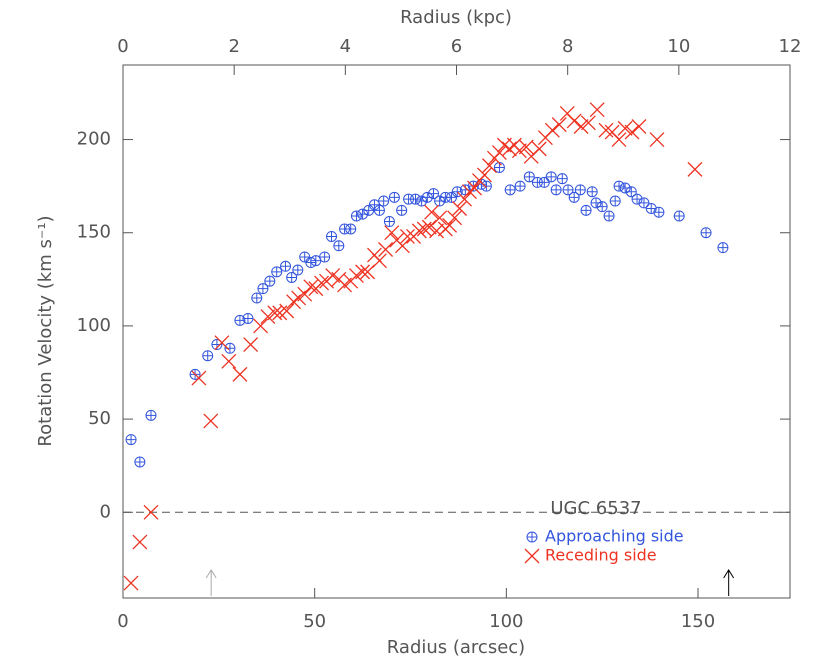  Describe the element at coordinates (456, 46) in the screenshot. I see `x2-tick-label: 6` at that location.